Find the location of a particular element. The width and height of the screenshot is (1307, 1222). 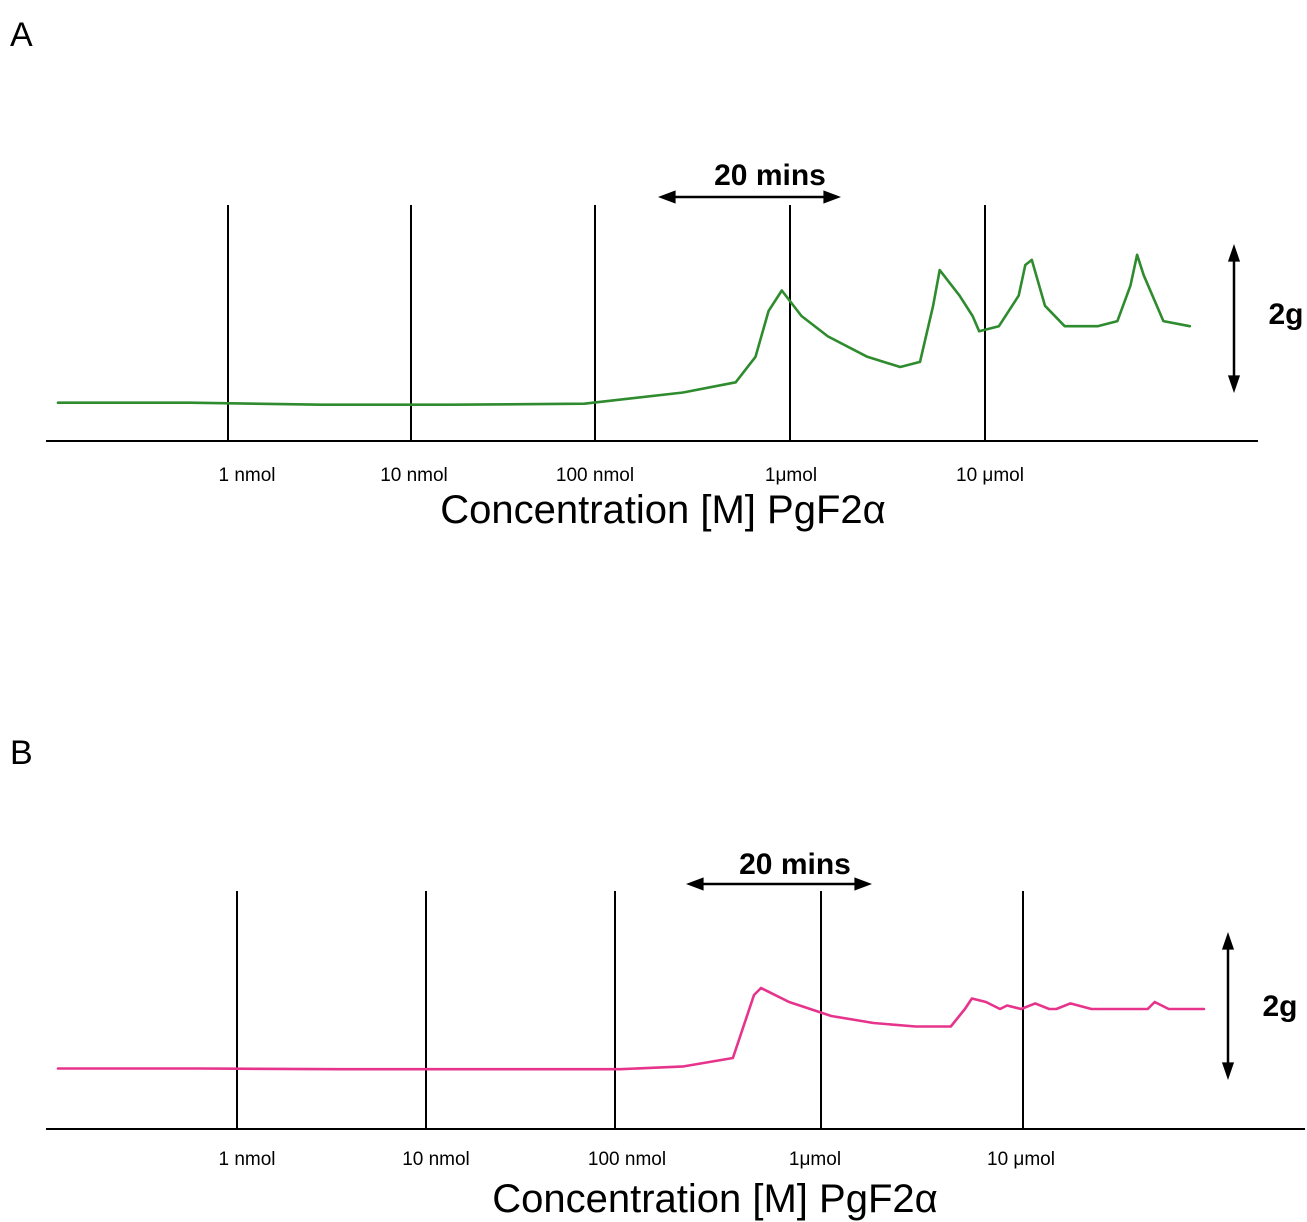

panel-b-tension-trace is located at coordinates (631, 1028).